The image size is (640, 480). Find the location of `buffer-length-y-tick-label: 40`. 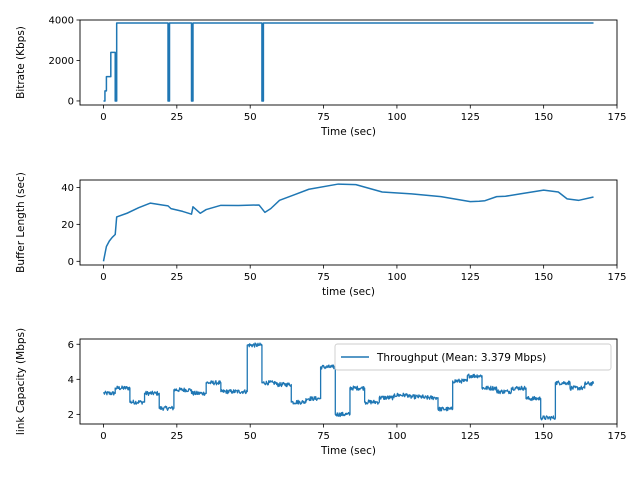

buffer-length-y-tick-label: 40 is located at coordinates (67, 188).